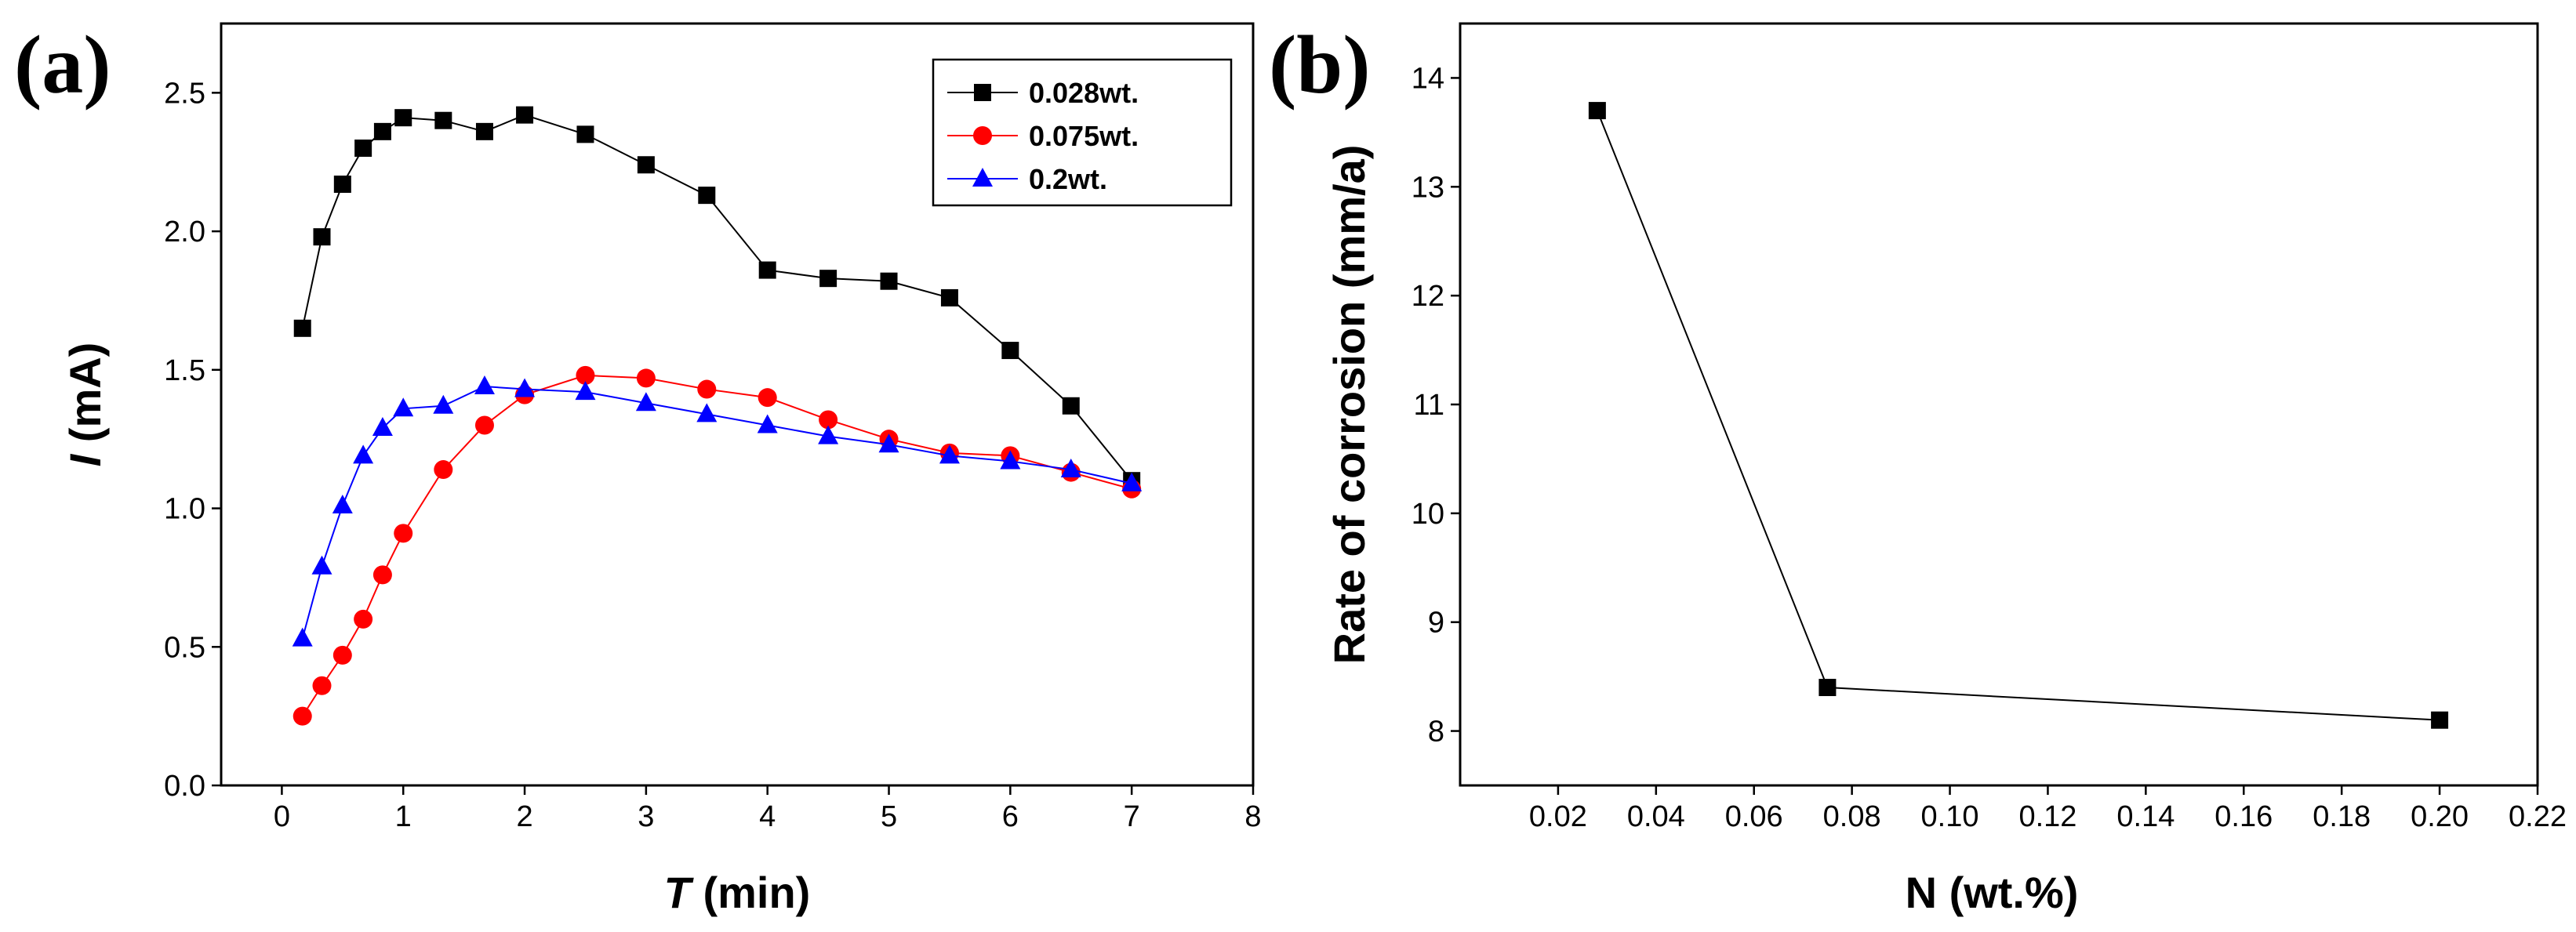 Image resolution: width=2576 pixels, height=932 pixels. I want to click on x-tick-label: 3, so click(646, 816).